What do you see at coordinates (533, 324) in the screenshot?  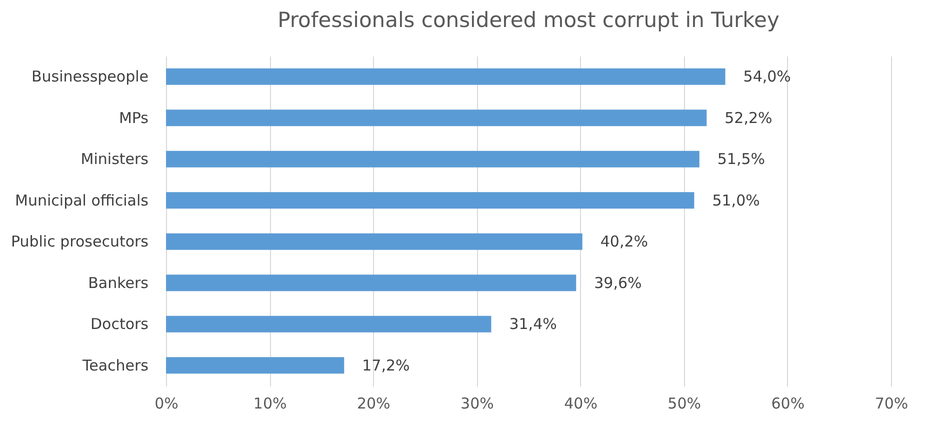 I see `data-label: 31,4%` at bounding box center [533, 324].